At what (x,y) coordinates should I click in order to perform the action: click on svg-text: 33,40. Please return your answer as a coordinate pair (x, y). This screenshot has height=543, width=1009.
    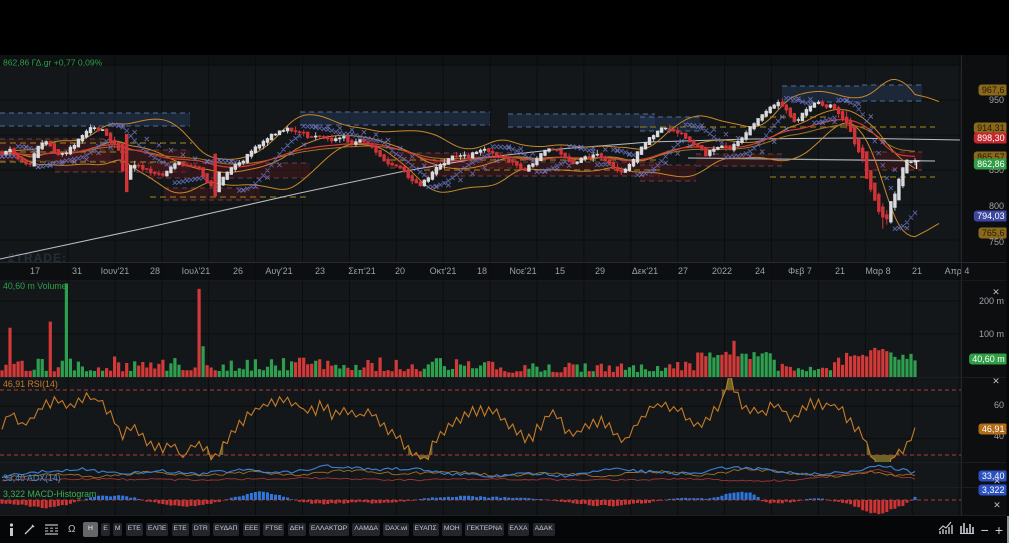
    Looking at the image, I should click on (993, 476).